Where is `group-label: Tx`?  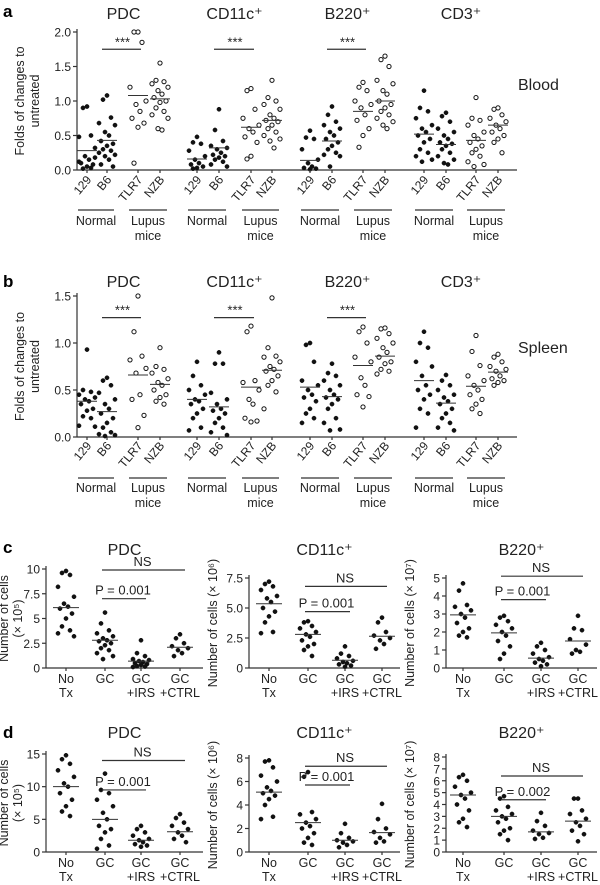 group-label: Tx is located at coordinates (66, 693).